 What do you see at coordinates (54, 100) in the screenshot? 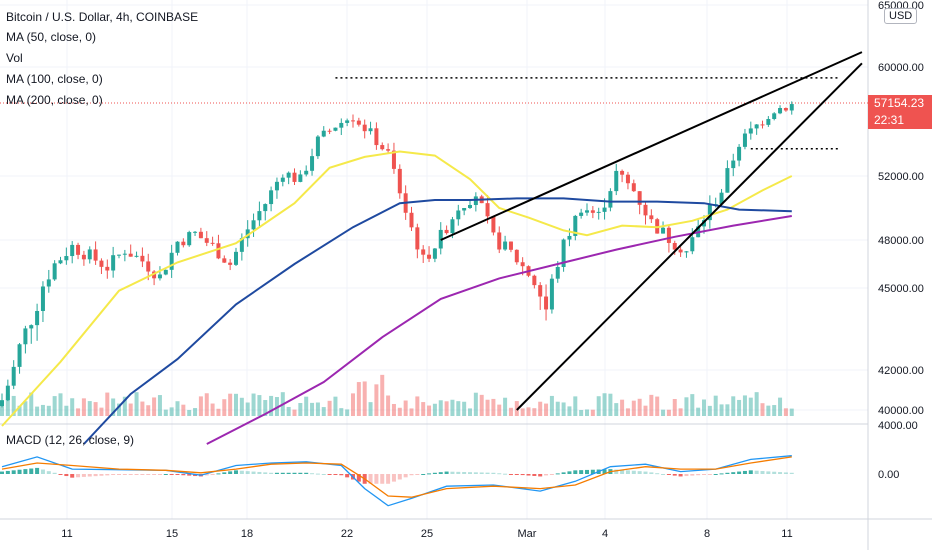
I see `legend-ma200: MA (200, close, 0)` at bounding box center [54, 100].